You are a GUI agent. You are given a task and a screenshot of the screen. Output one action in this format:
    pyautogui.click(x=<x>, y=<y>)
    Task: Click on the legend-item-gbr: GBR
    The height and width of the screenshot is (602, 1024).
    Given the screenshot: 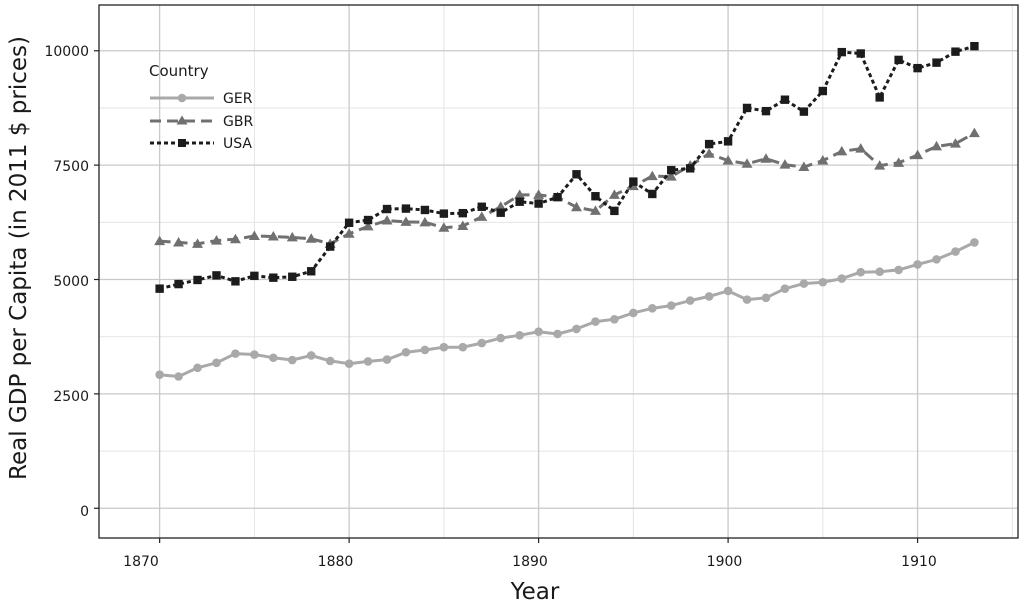 What is the action you would take?
    pyautogui.click(x=201, y=122)
    